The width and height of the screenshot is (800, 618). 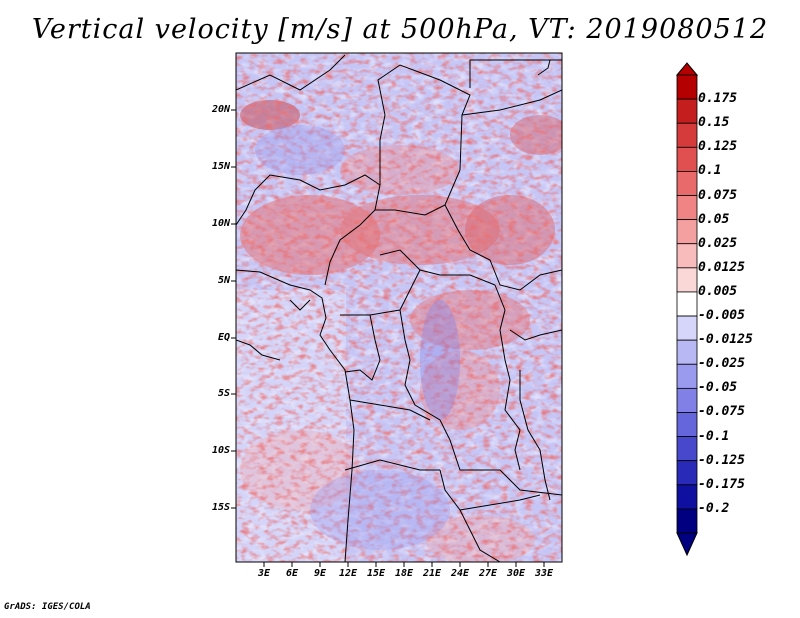 What do you see at coordinates (220, 507) in the screenshot?
I see `lat-label-15s: 15S` at bounding box center [220, 507].